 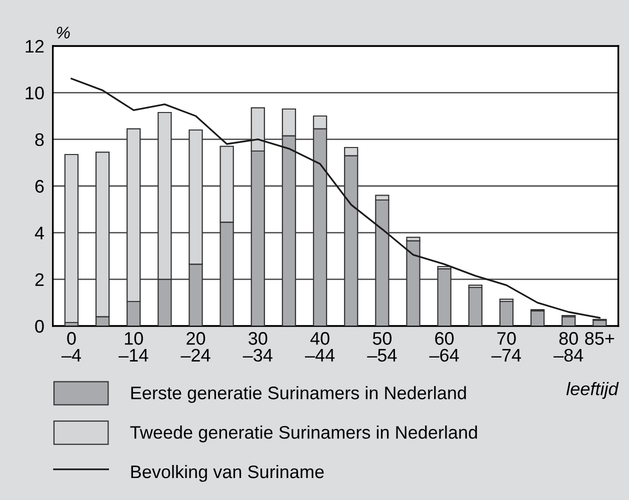 I want to click on x-tick-label: 0 –4, so click(x=71, y=347).